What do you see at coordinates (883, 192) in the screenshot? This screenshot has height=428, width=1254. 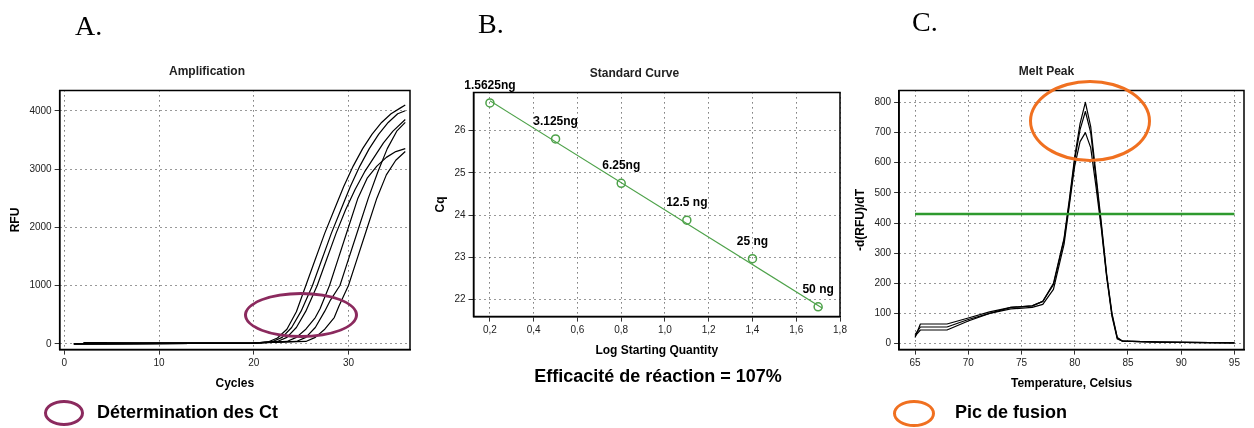 I see `y-tick-label: 500` at bounding box center [883, 192].